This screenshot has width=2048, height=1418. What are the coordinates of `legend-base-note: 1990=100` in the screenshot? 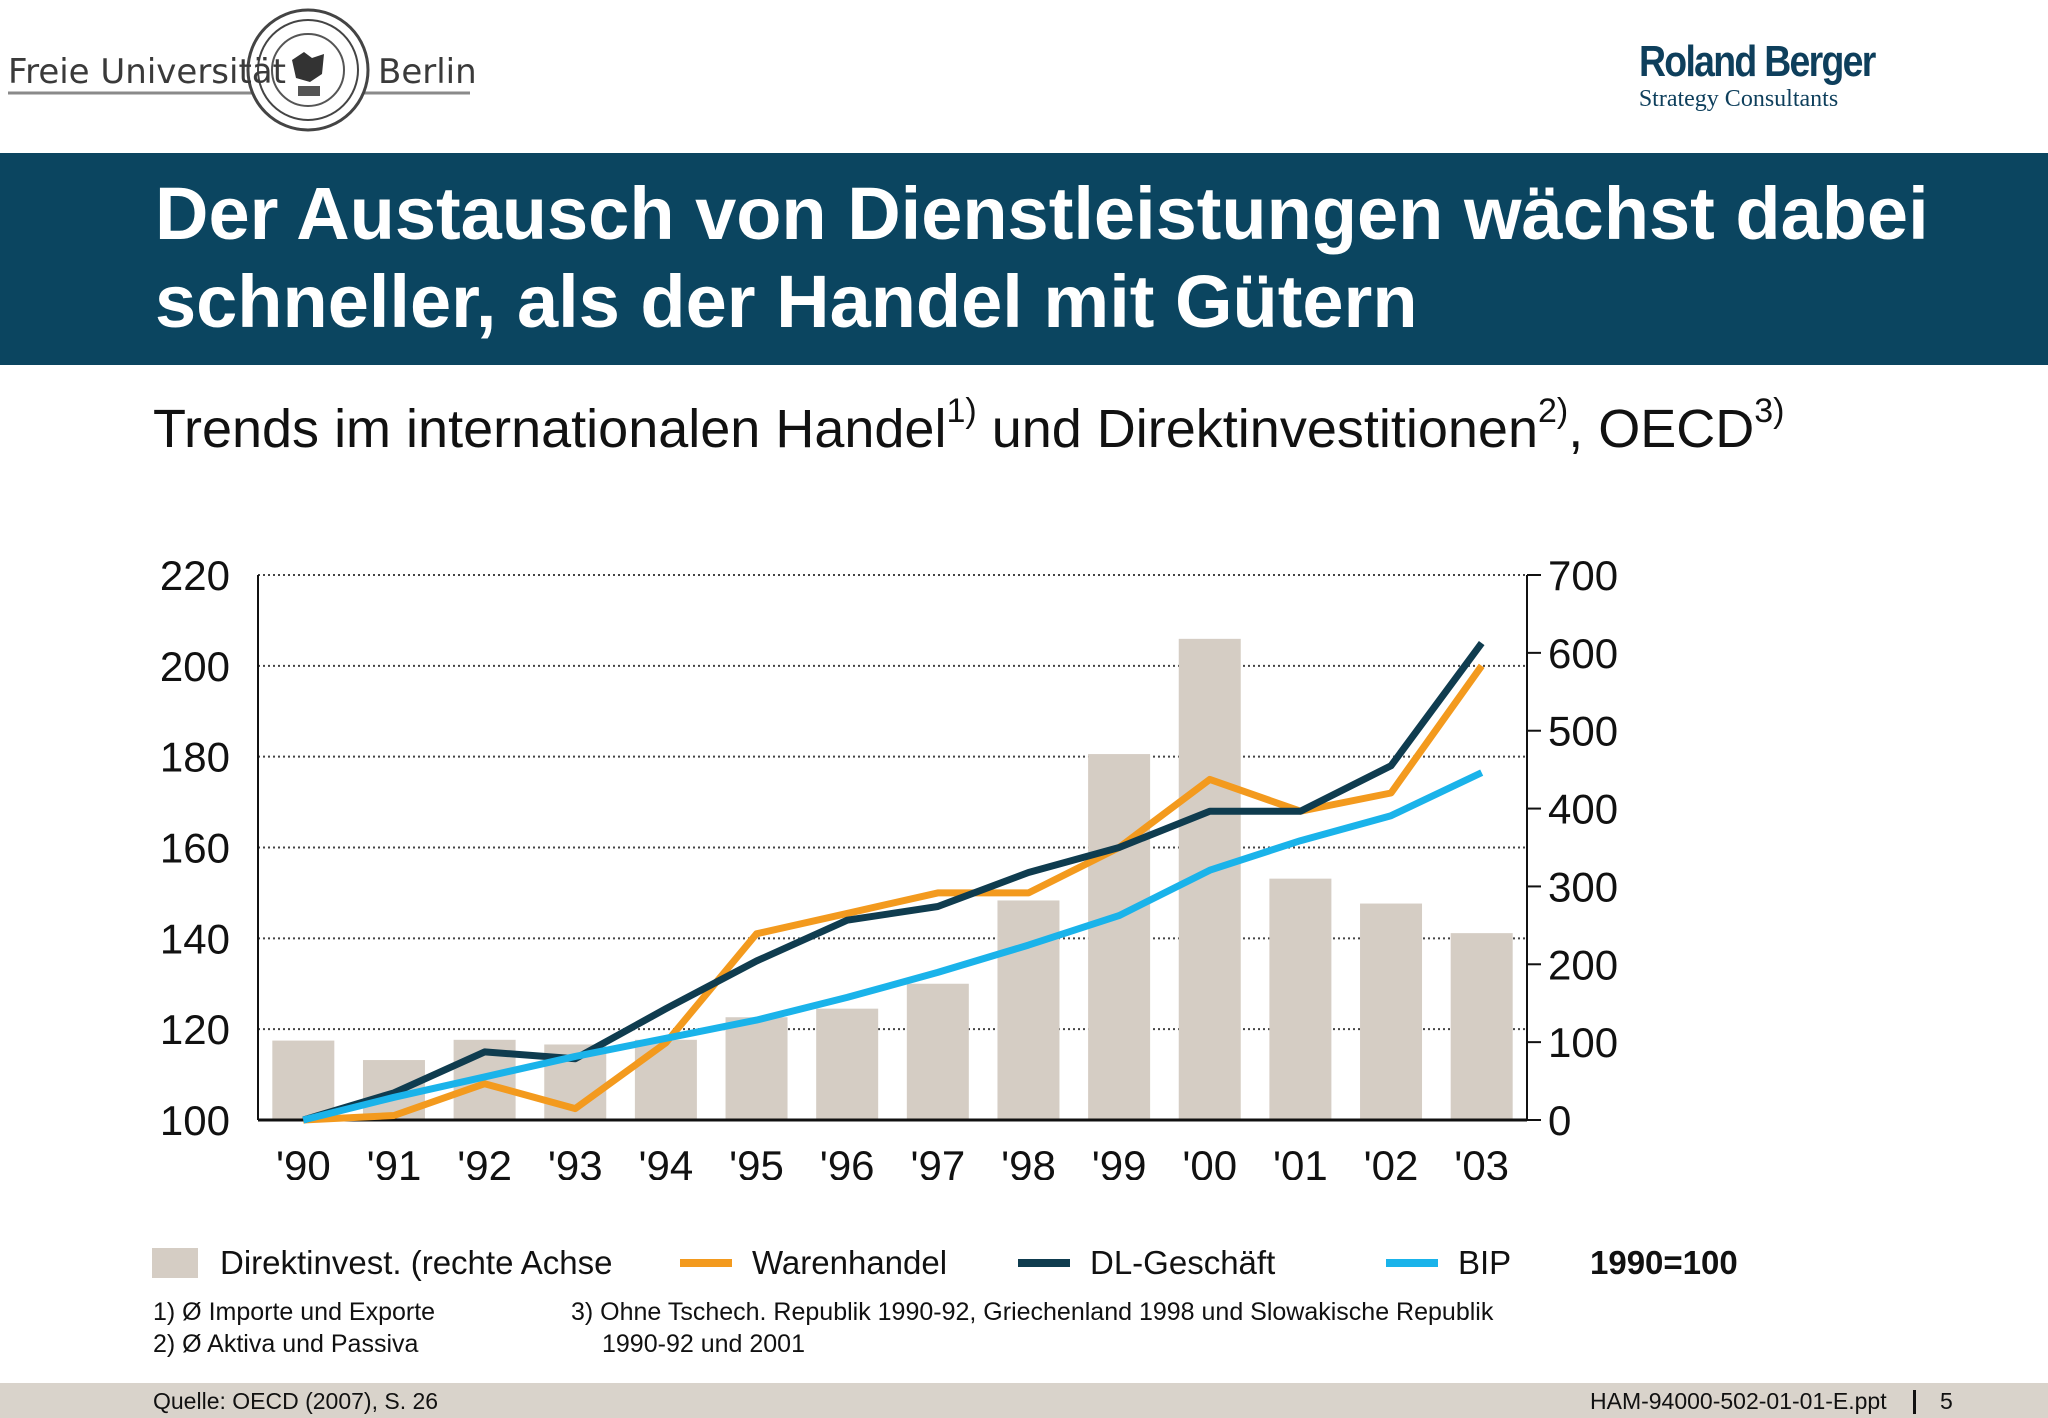 It's located at (1664, 1263).